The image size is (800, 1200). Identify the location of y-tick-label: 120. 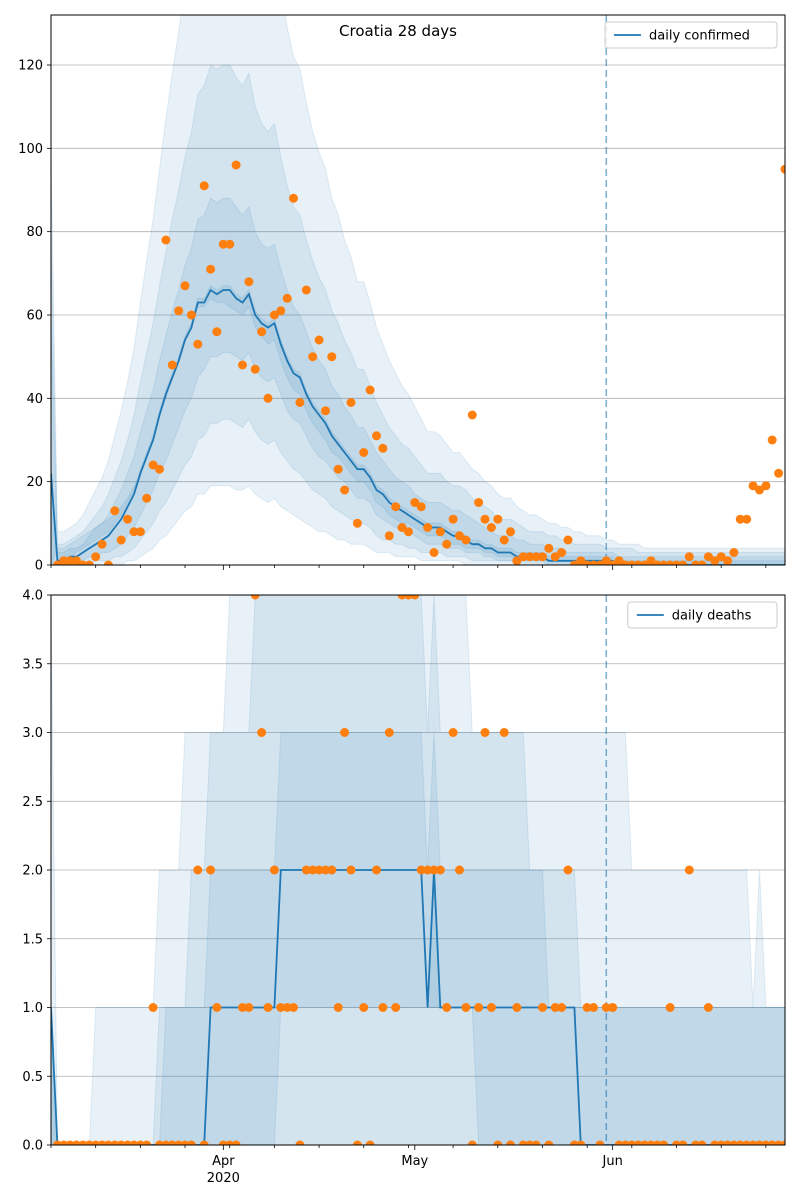
(30, 66).